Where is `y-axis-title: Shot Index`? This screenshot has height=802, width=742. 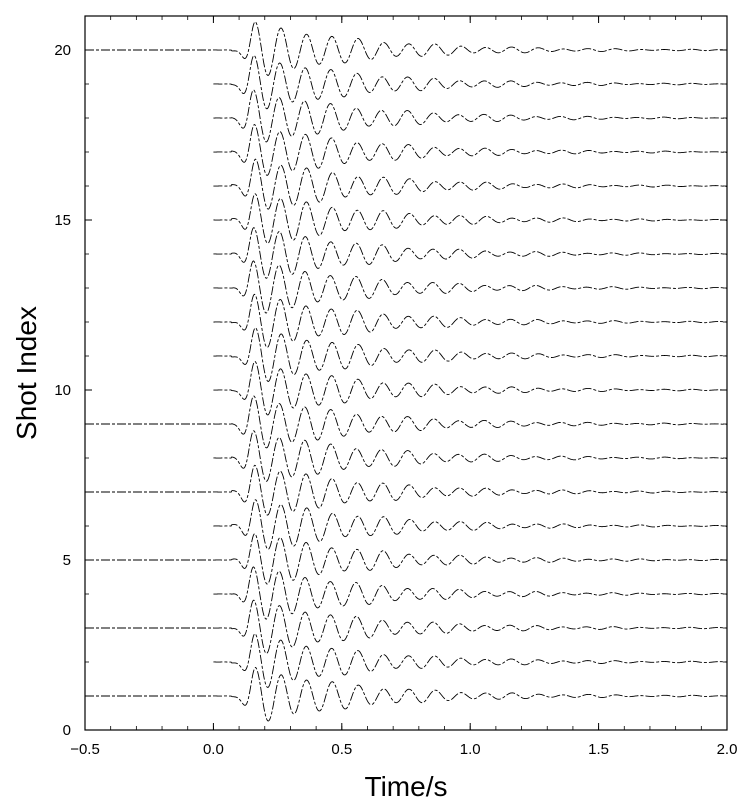
y-axis-title: Shot Index is located at coordinates (26, 373).